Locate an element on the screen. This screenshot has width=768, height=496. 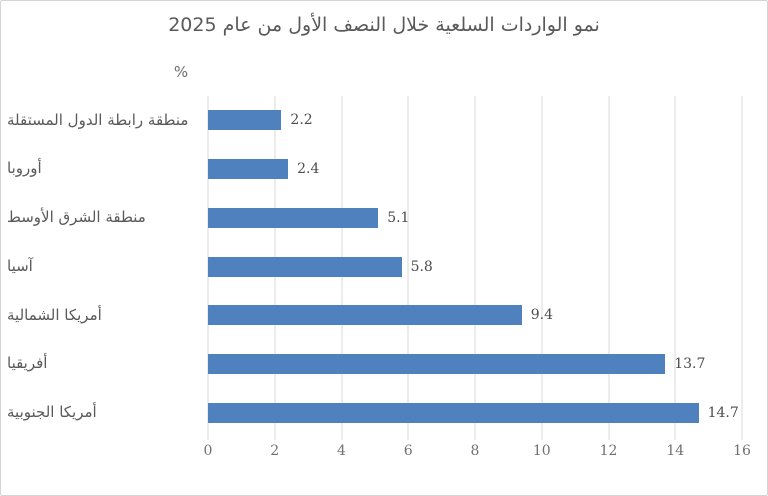
x-tick-label: 12 is located at coordinates (608, 451).